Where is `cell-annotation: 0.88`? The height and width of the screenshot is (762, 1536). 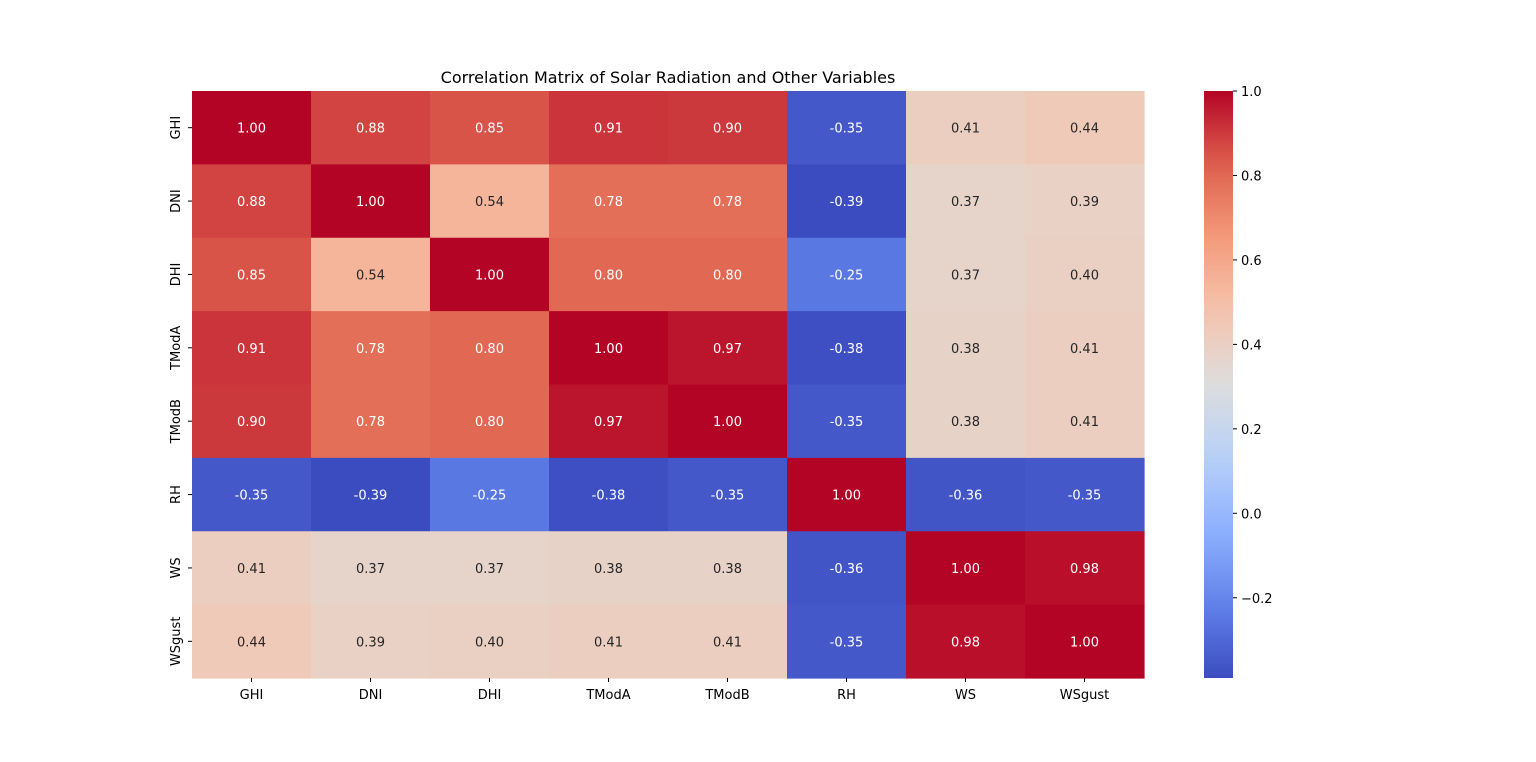
cell-annotation: 0.88 is located at coordinates (370, 129).